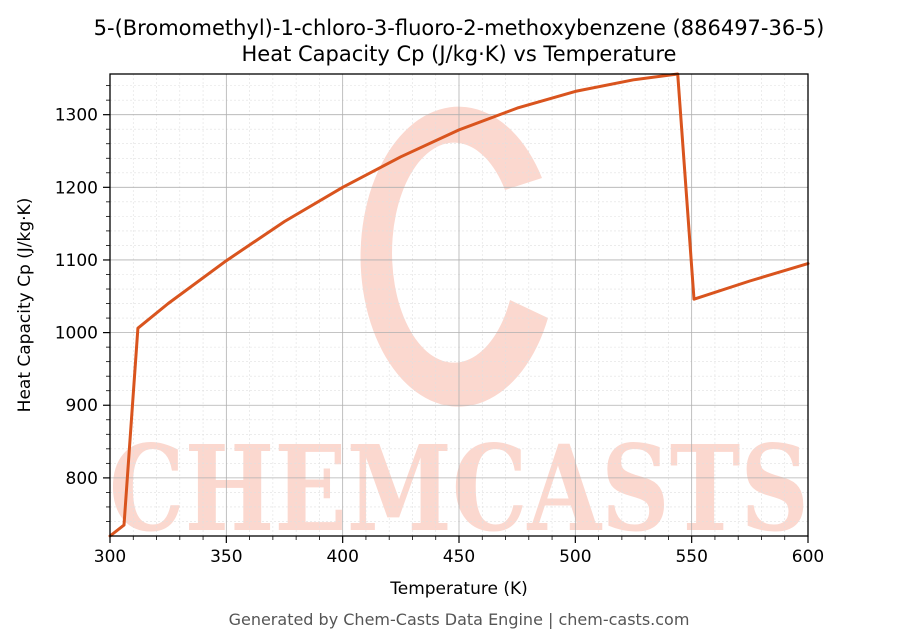 This screenshot has width=910, height=644. What do you see at coordinates (25, 305) in the screenshot?
I see `y-axis-label: Heat Capacity Cp (J/kg·K)` at bounding box center [25, 305].